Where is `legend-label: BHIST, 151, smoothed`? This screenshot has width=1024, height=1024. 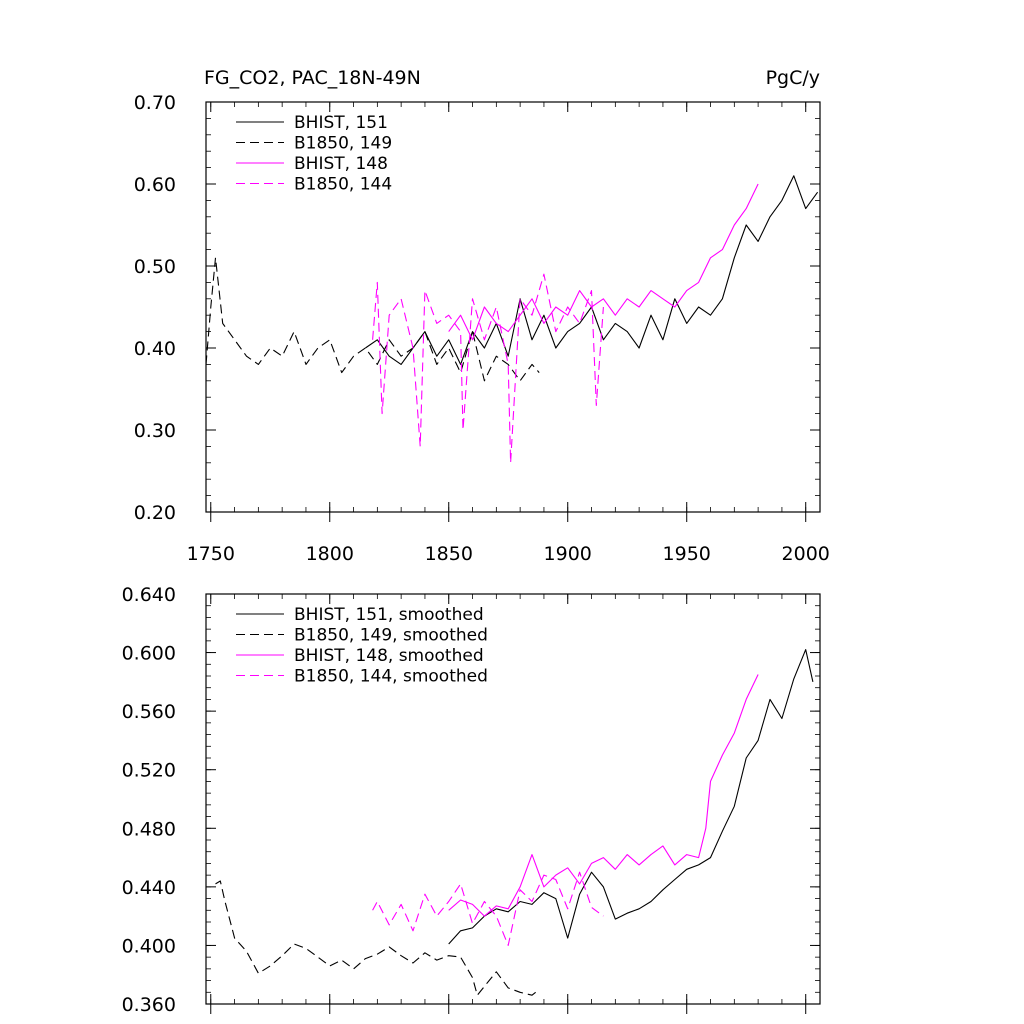 legend-label: BHIST, 151, smoothed is located at coordinates (389, 615).